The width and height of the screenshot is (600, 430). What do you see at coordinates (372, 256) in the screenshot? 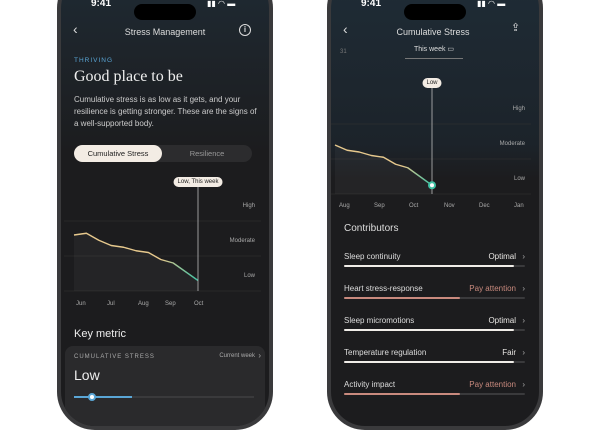
I see `contributor-label: Sleep continuity` at bounding box center [372, 256].